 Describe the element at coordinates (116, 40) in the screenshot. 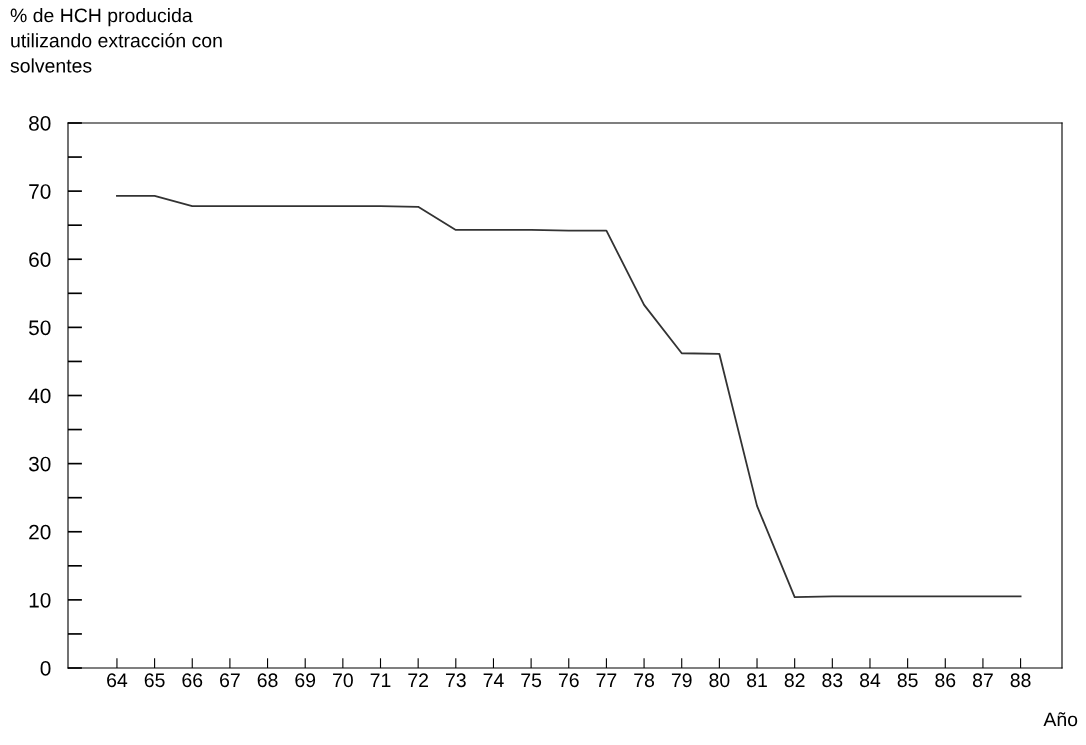

I see `y-axis-title: % de HCH producida utilizando extracción con solventes` at that location.